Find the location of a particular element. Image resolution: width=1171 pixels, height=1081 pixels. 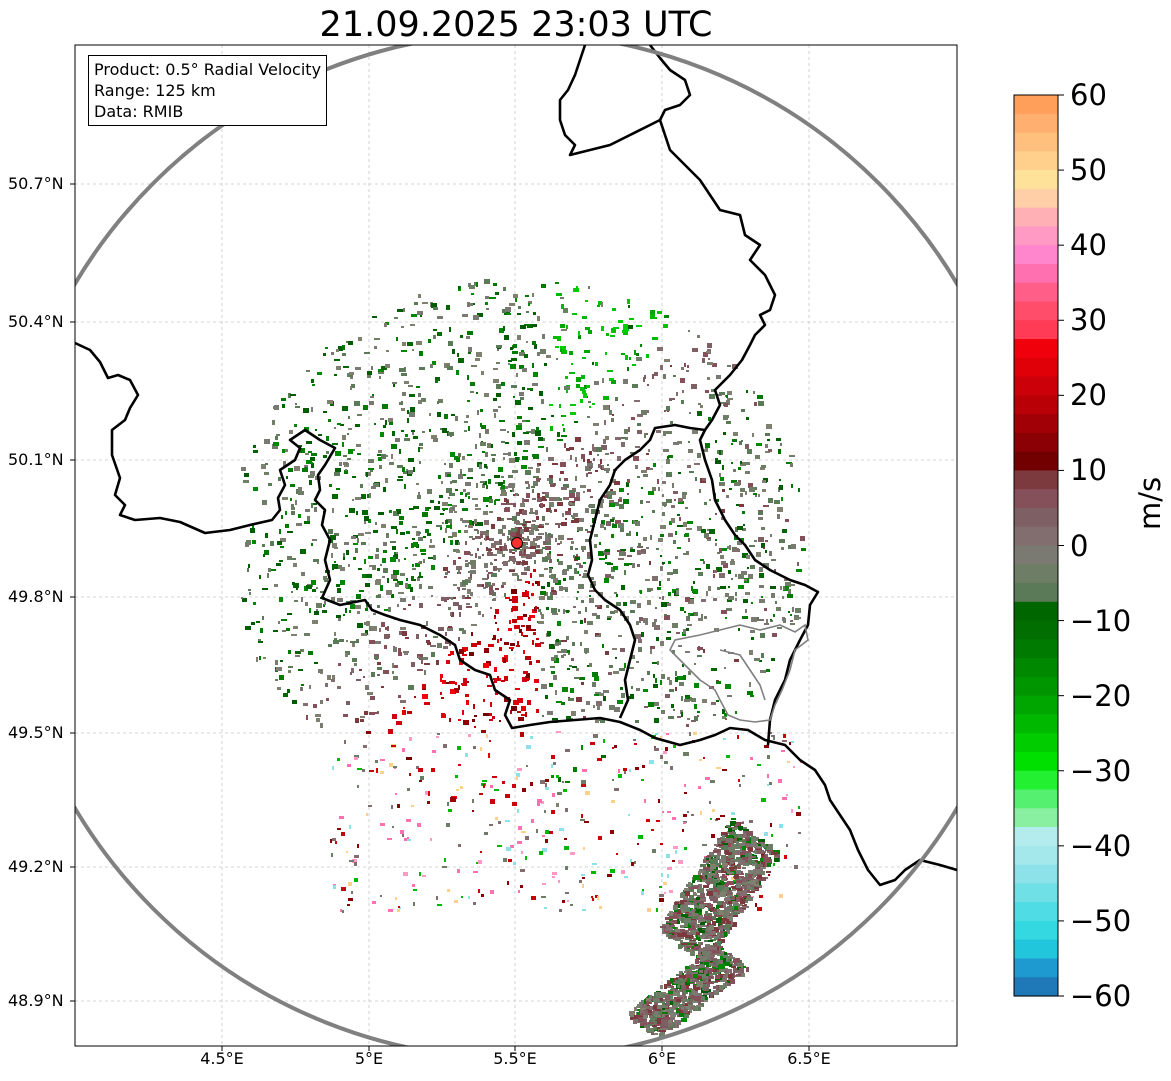

colorbar-tick-label: 0 is located at coordinates (1079, 545).